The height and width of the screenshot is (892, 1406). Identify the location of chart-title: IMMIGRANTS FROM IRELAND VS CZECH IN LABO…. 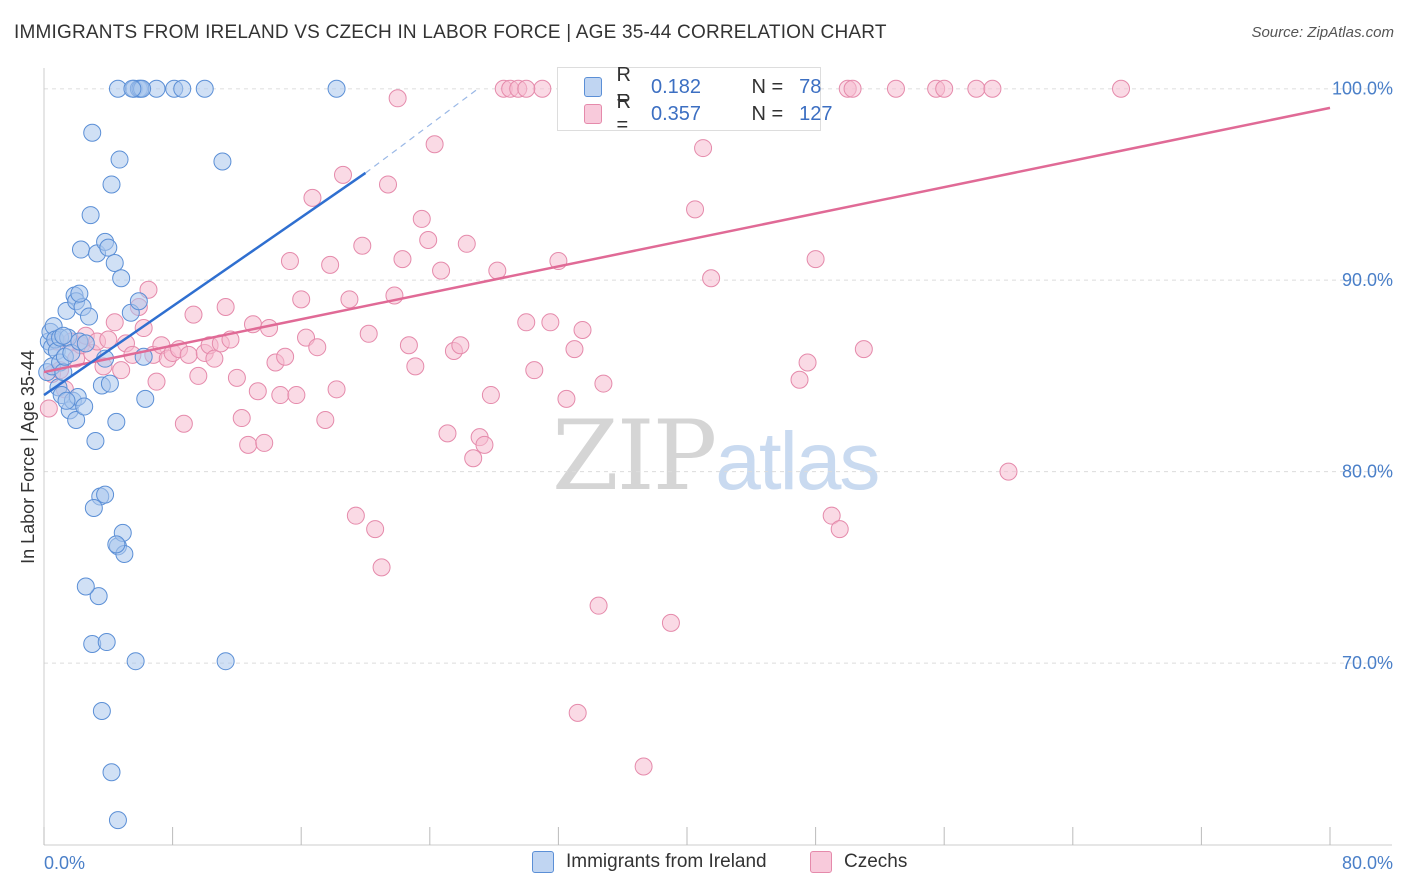
(450, 32).